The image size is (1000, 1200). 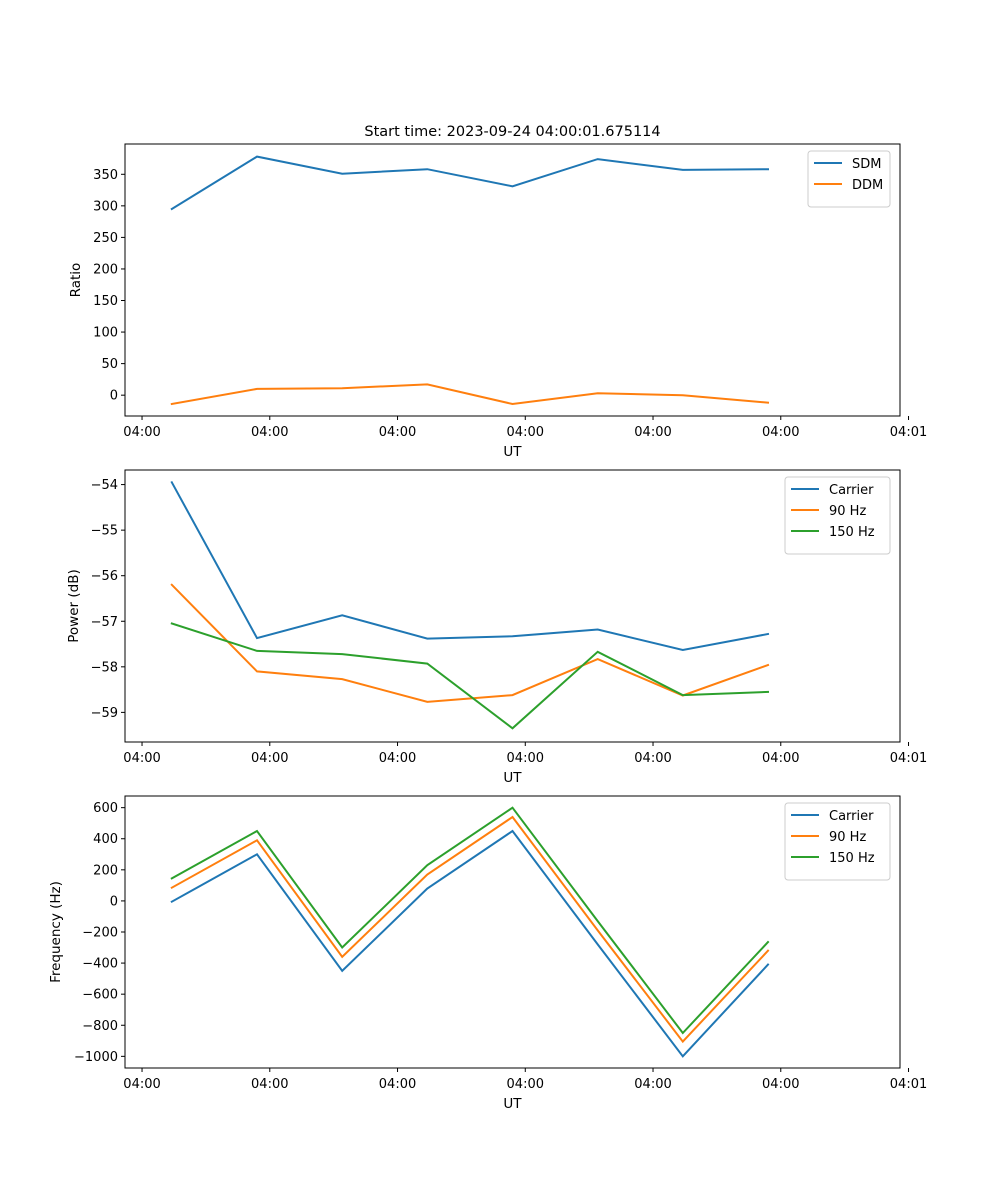 I want to click on frequency-legend-box, so click(x=837, y=841).